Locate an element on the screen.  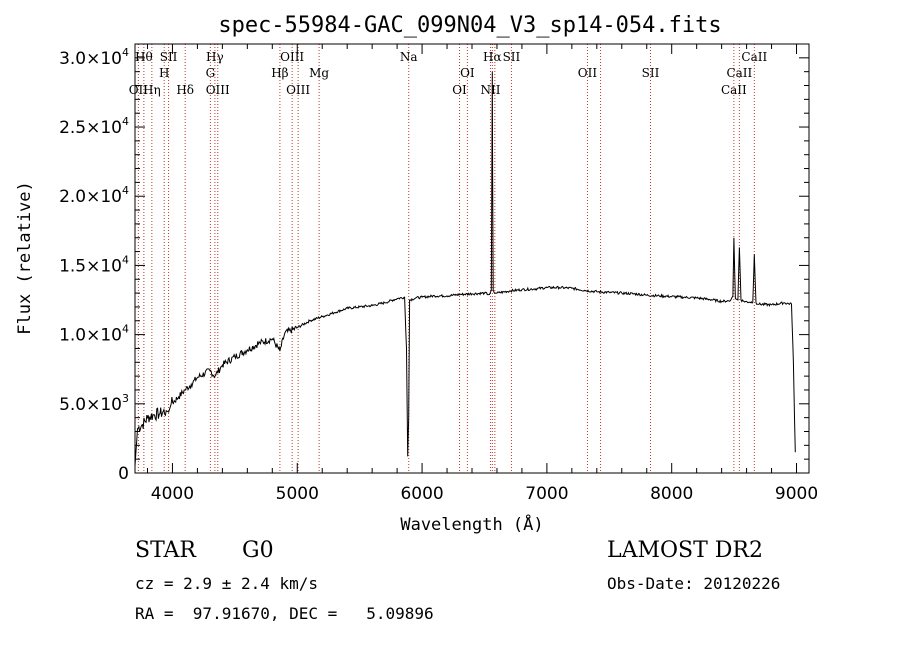
coordinates: RA = 97.91670, DEC = 5.09896 is located at coordinates (284, 613).